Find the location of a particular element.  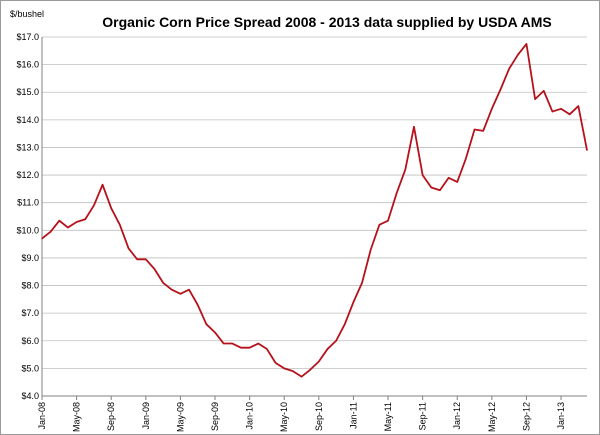

y-tick-label: $13.0 is located at coordinates (27, 147).